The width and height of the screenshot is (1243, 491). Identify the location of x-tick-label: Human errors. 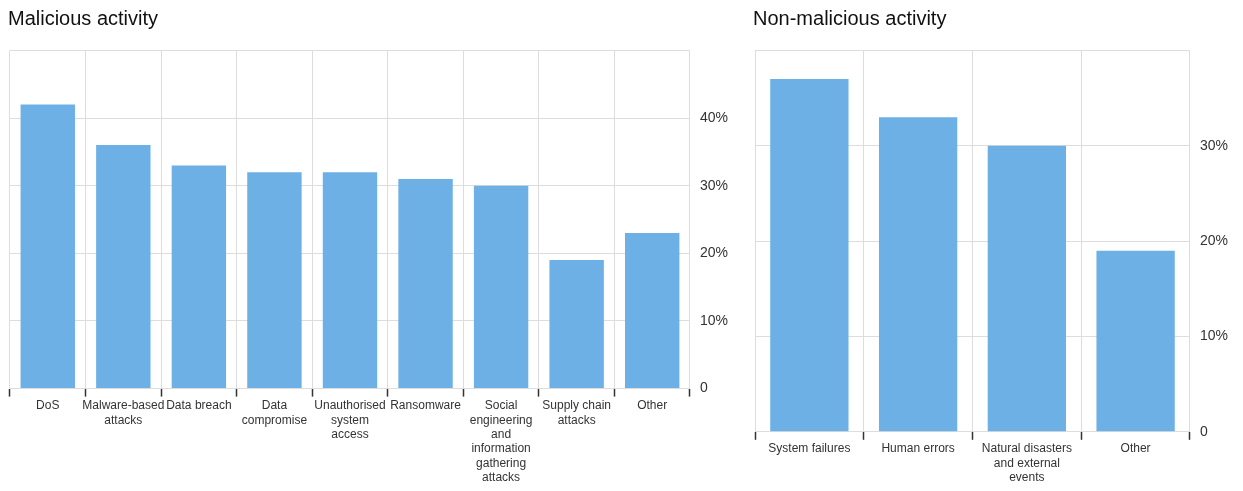
(918, 448).